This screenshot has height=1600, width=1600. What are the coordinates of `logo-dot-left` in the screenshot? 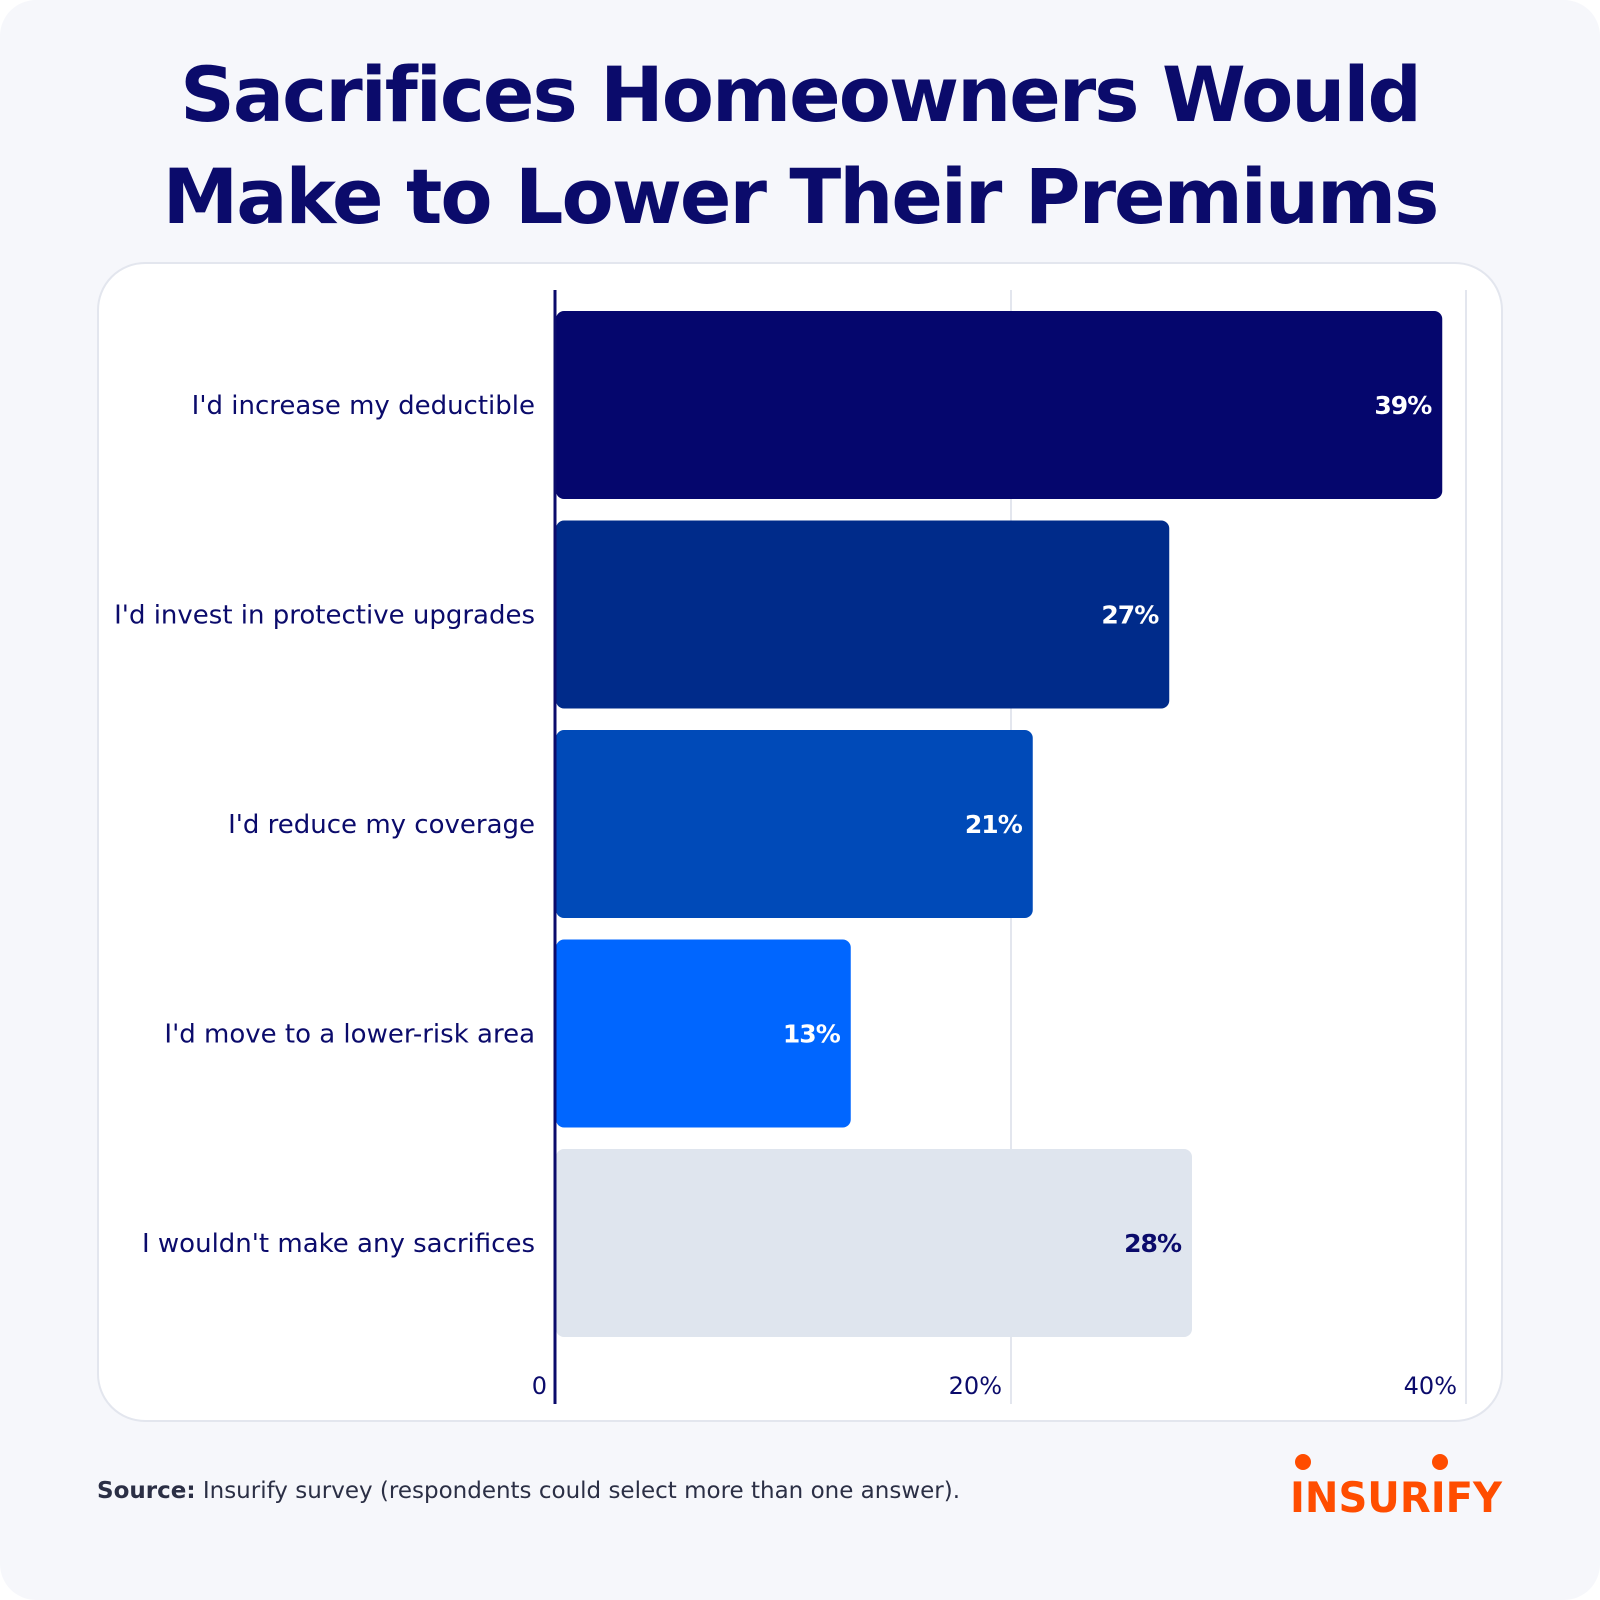 It's located at (1303, 1462).